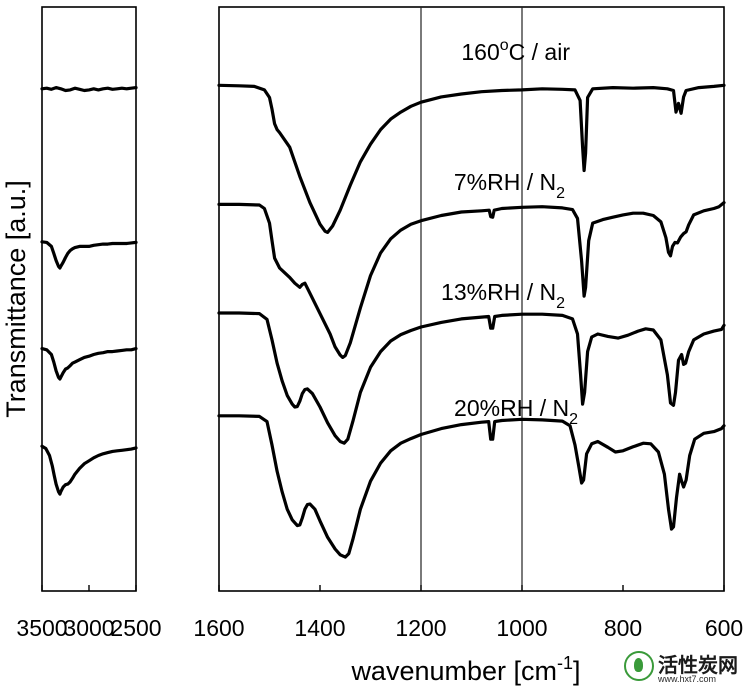  I want to click on series-label-0: 160oC / air, so click(515, 51).